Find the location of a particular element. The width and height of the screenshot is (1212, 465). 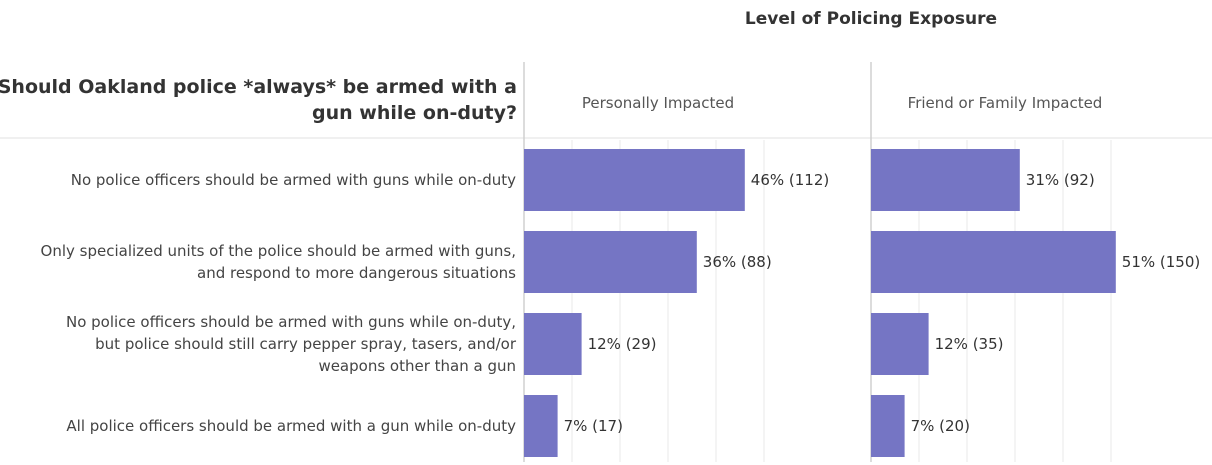

data-label: 51% (150) is located at coordinates (1161, 262).